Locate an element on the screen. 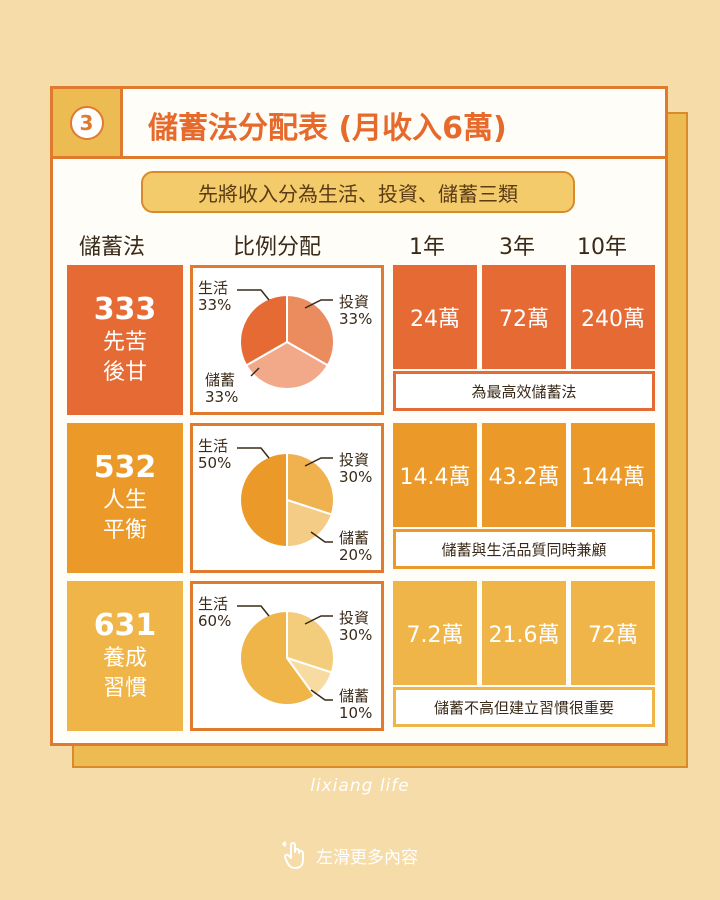 The image size is (720, 900). title-bar: 3 儲蓄法分配表 (月收入6萬) is located at coordinates (359, 124).